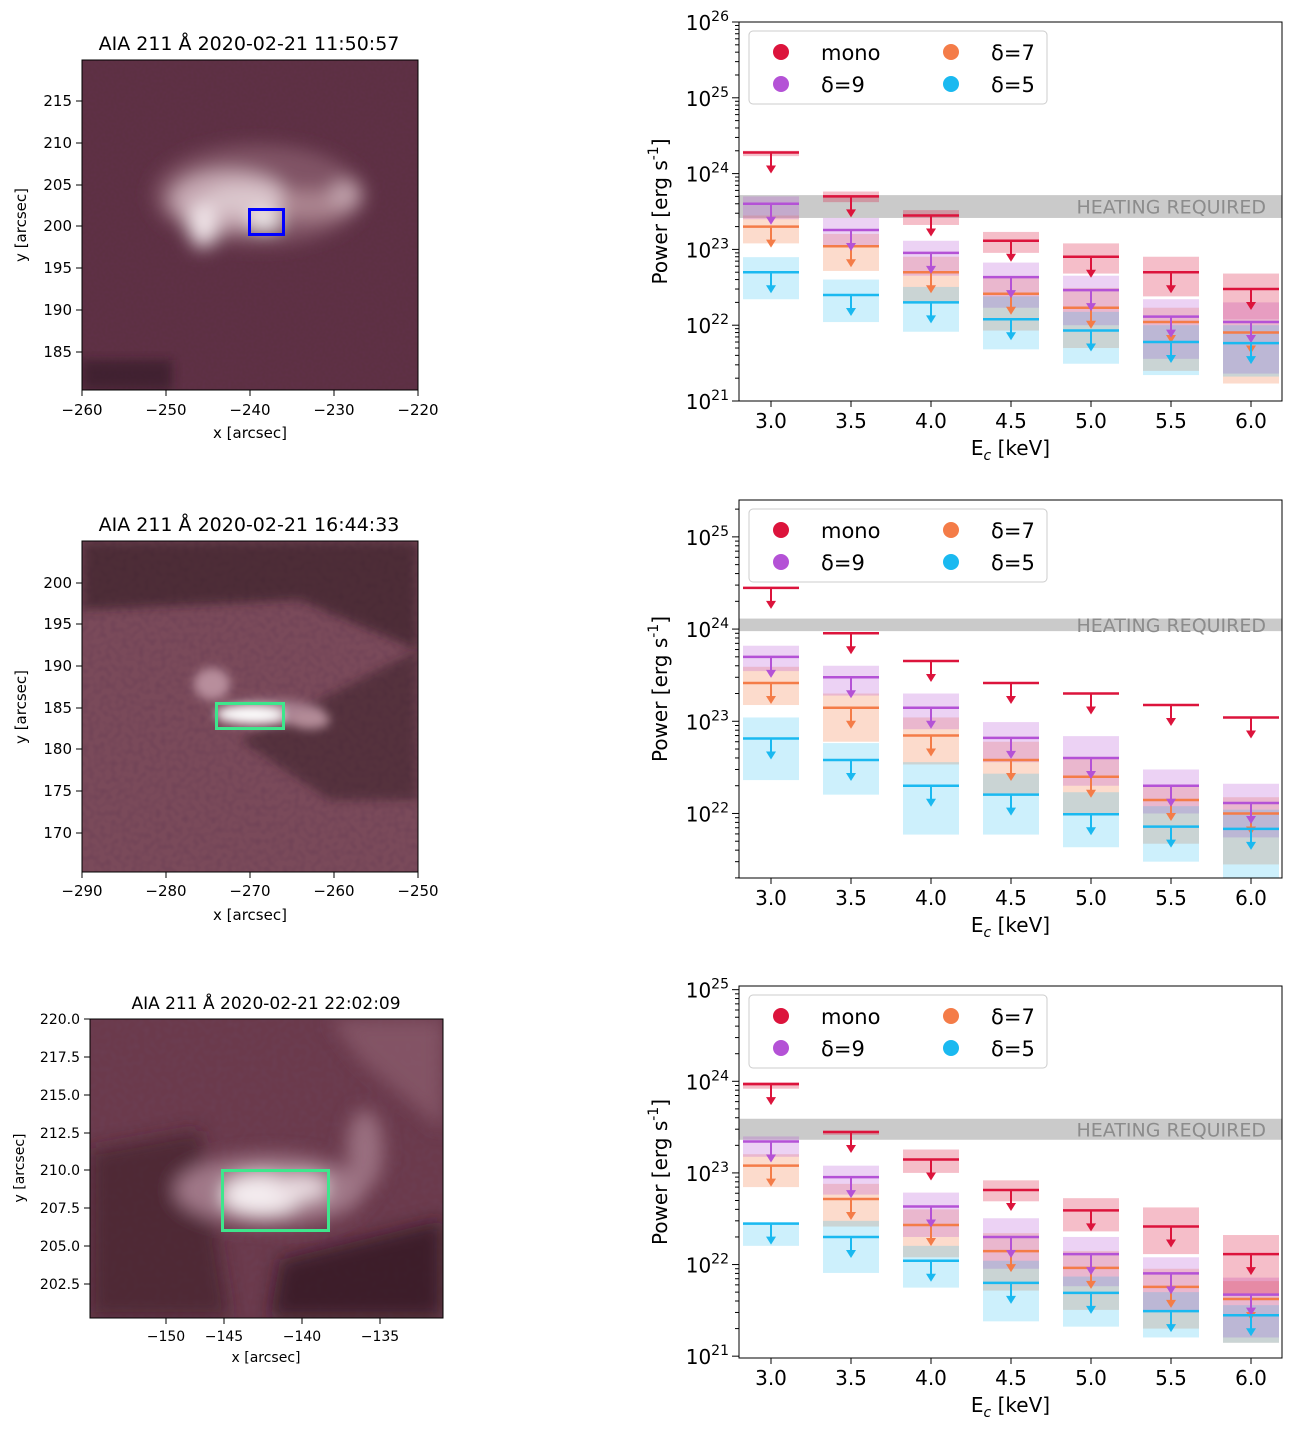 The width and height of the screenshot is (1295, 1435). Describe the element at coordinates (1020, 448) in the screenshot. I see `label-tail: [keV]` at that location.